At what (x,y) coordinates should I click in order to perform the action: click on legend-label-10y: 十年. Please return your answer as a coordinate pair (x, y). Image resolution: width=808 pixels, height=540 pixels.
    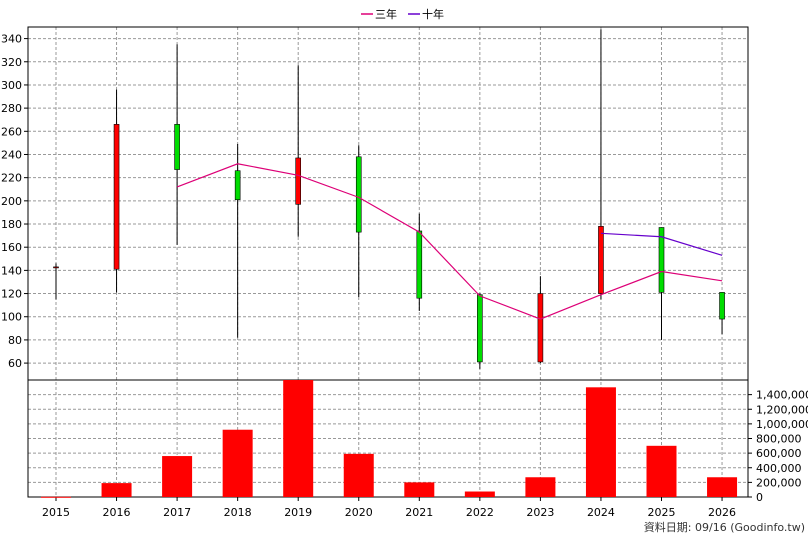
    Looking at the image, I should click on (433, 14).